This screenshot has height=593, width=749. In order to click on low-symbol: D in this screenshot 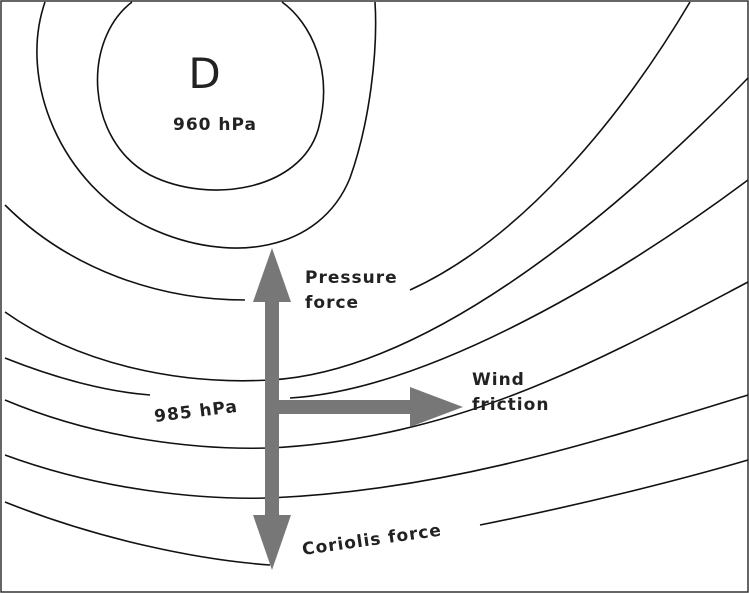, I will do `click(204, 73)`.